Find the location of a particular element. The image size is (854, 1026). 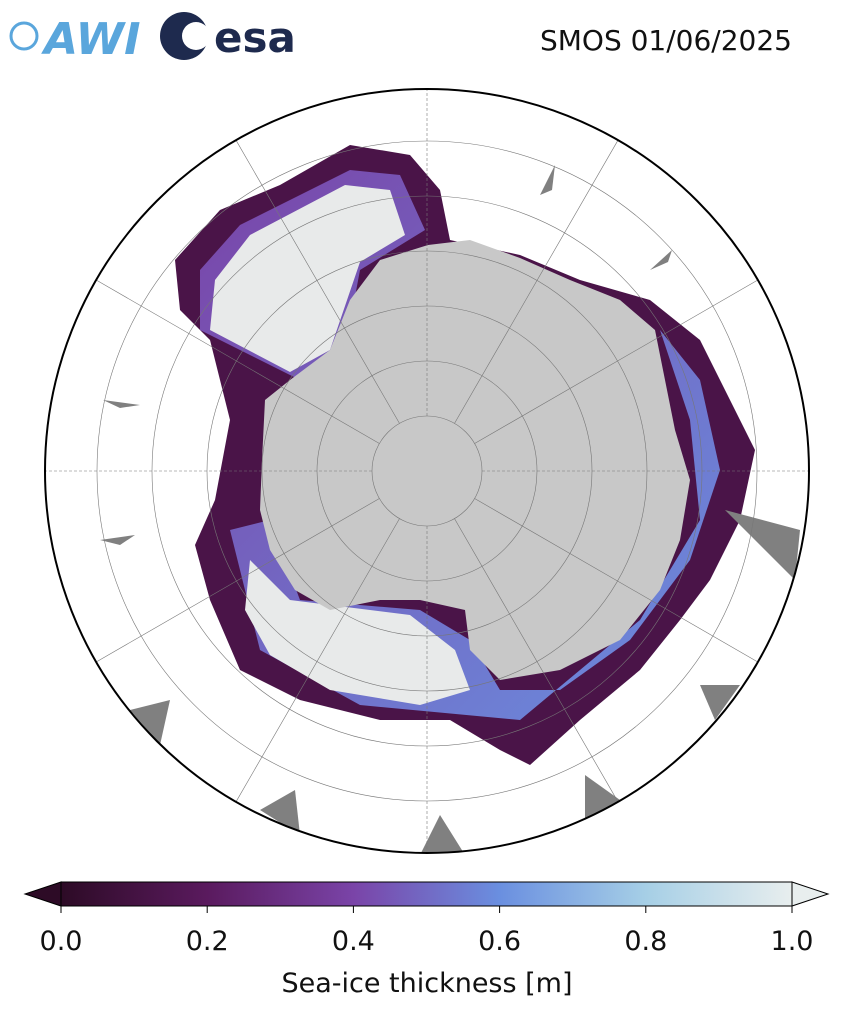

map-title: SMOS 01/06/2025 is located at coordinates (666, 40).